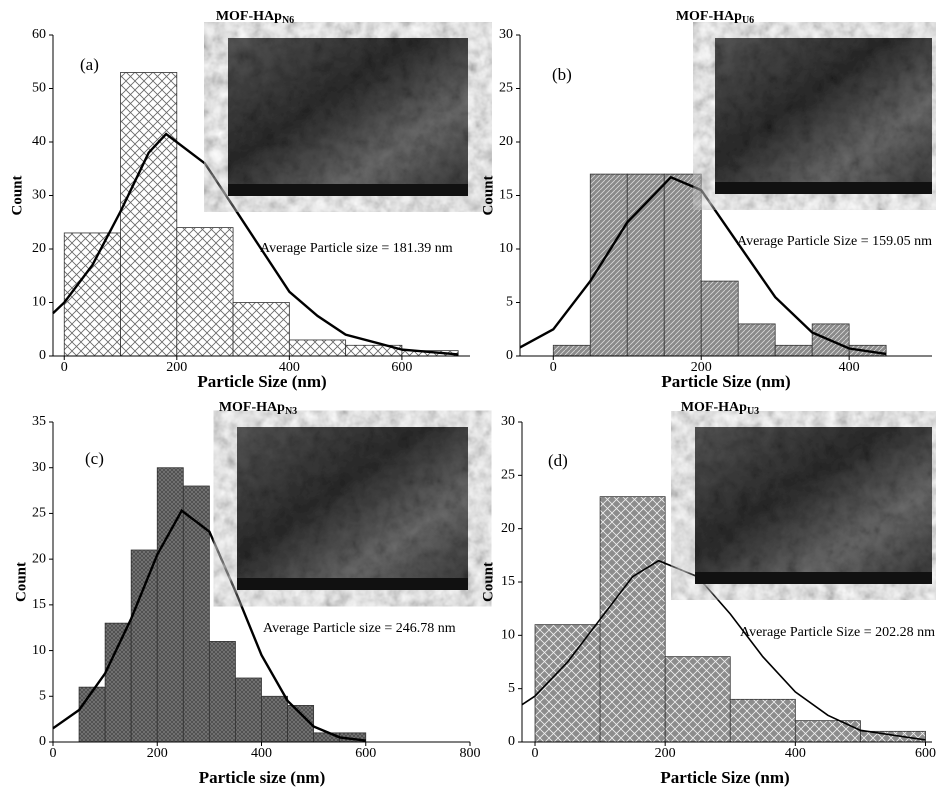 This screenshot has height=790, width=936. What do you see at coordinates (748, 20) in the screenshot?
I see `title-subscript: U6` at bounding box center [748, 20].